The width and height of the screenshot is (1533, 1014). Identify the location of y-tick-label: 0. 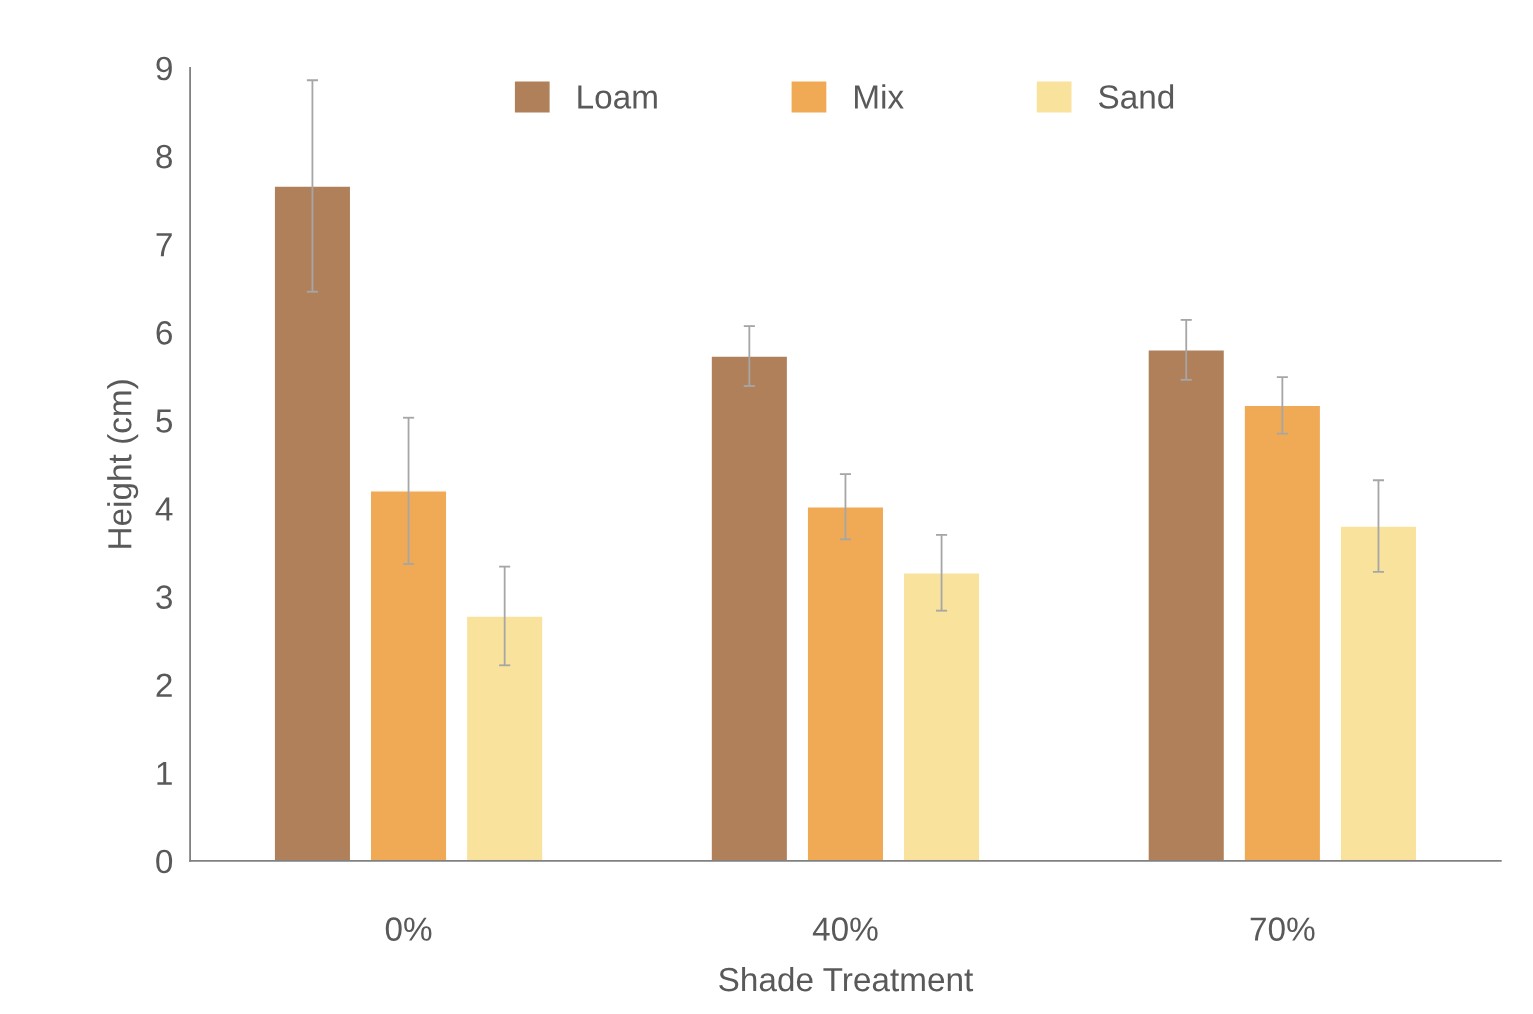
(164, 861).